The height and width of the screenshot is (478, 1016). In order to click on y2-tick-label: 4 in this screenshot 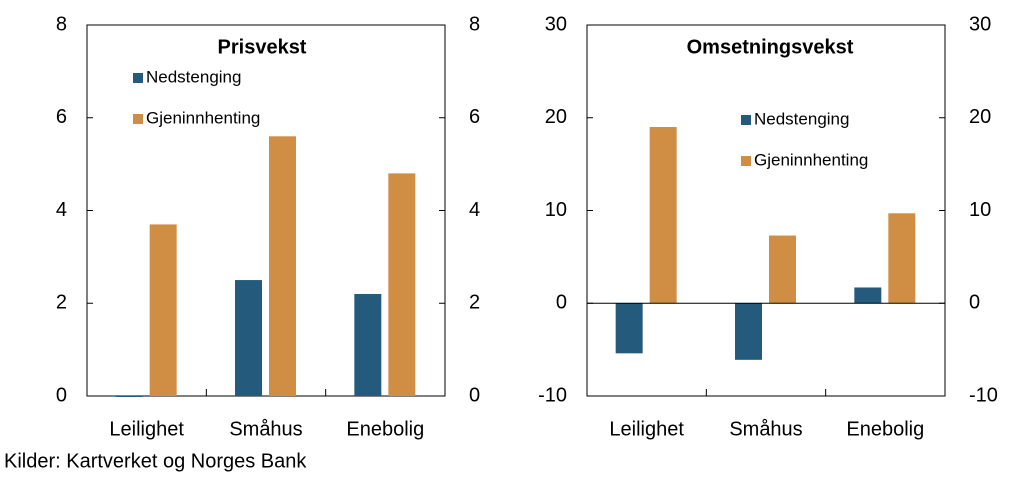, I will do `click(474, 210)`.